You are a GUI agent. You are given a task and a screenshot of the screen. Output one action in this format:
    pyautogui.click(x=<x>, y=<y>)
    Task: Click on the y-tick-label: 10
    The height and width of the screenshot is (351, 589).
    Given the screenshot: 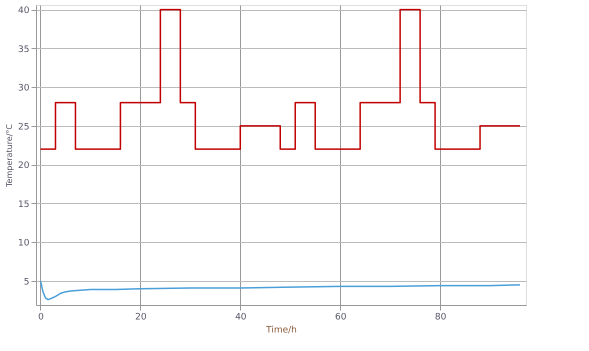 What is the action you would take?
    pyautogui.click(x=24, y=243)
    